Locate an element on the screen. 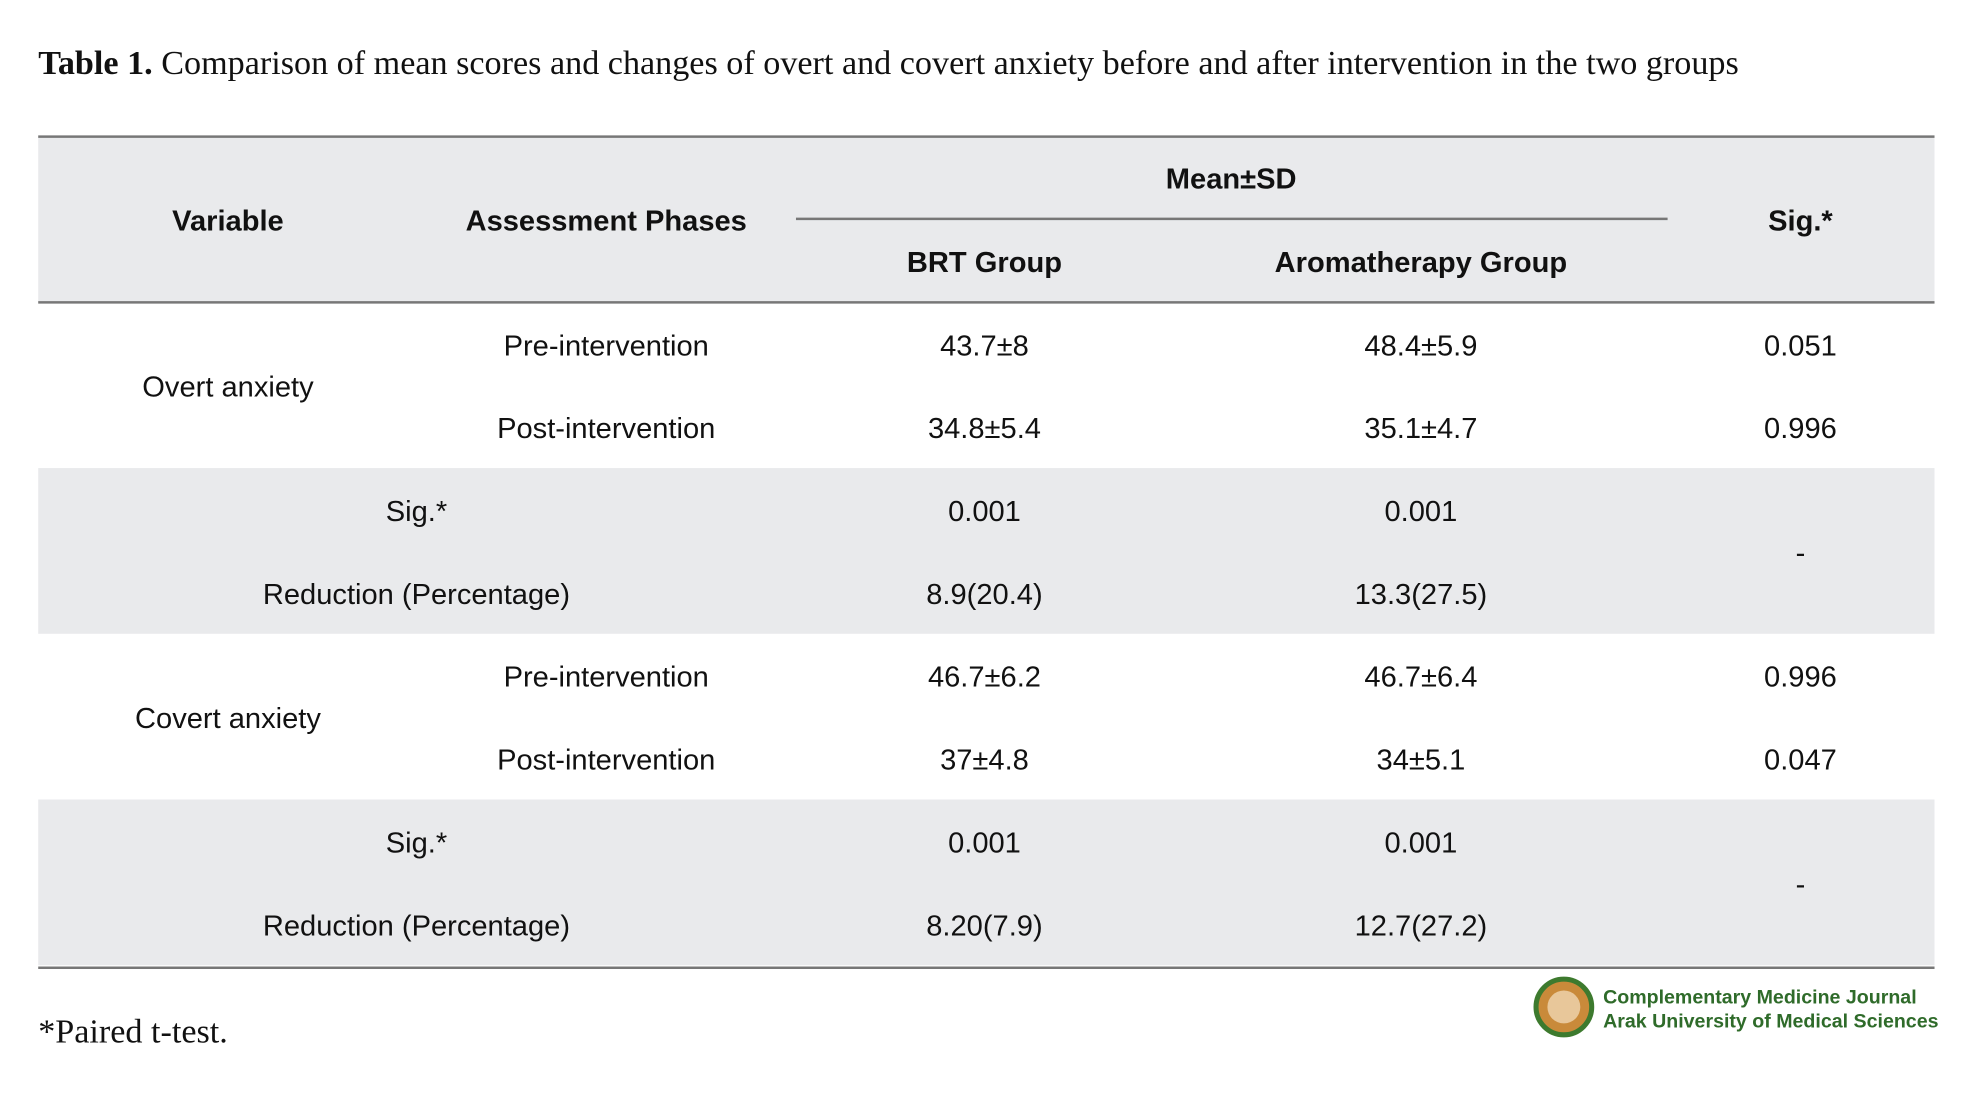  header-cell: Assessment Phases is located at coordinates (606, 221).